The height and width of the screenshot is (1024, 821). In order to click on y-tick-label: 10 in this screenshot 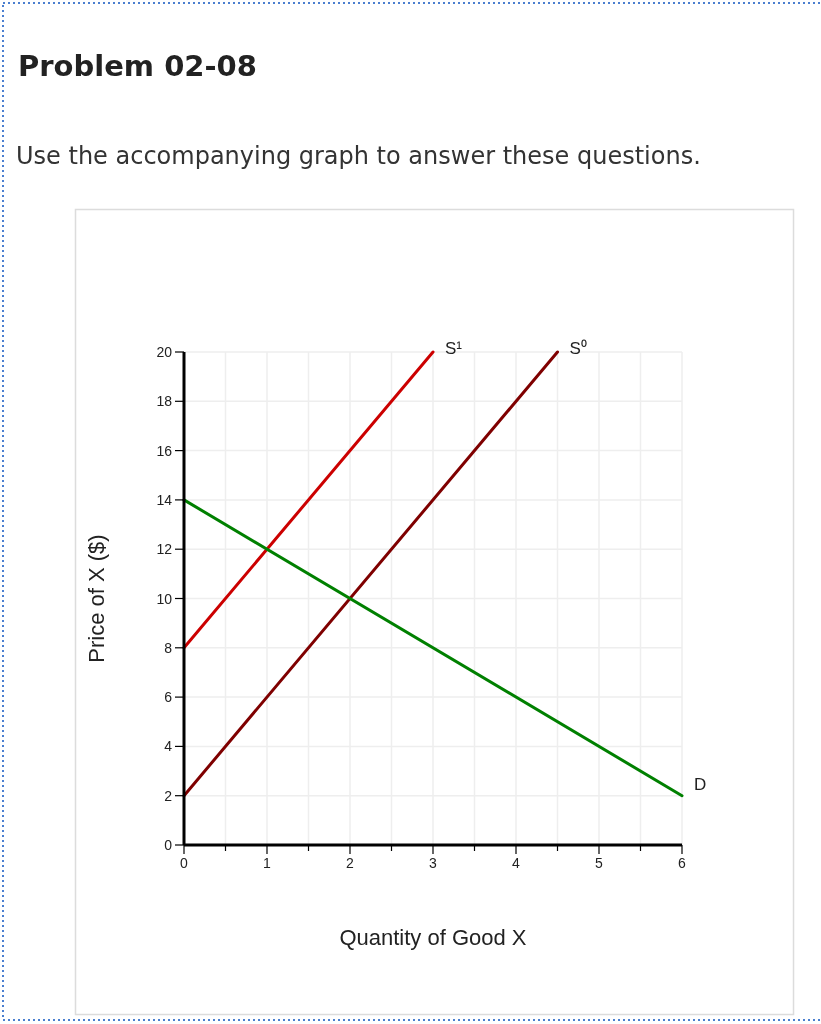, I will do `click(164, 598)`.